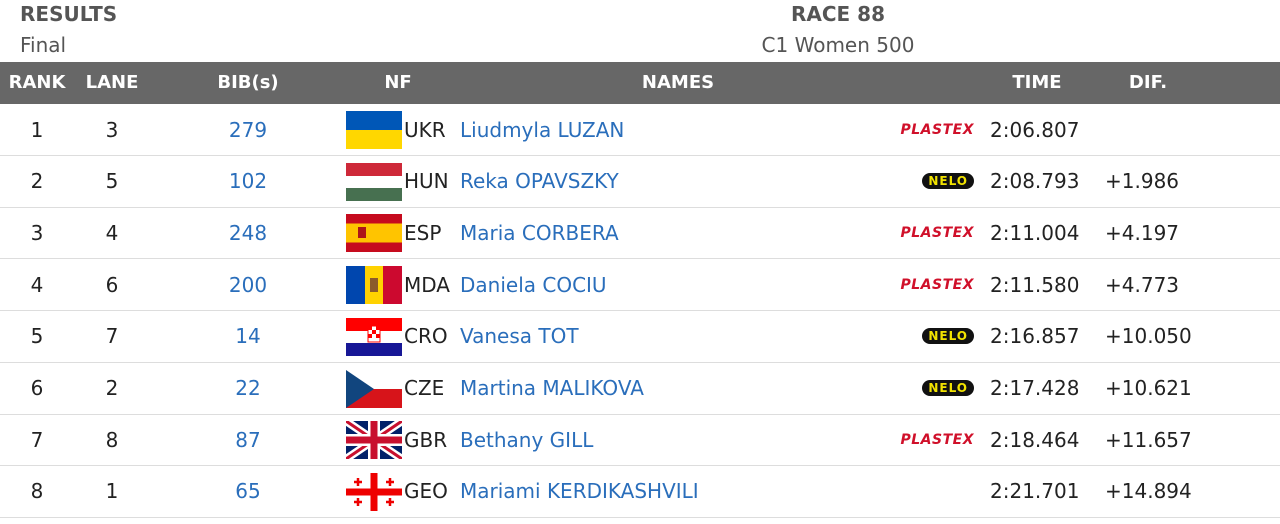 This screenshot has height=524, width=1280. What do you see at coordinates (1035, 284) in the screenshot?
I see `time: 2:11.580` at bounding box center [1035, 284].